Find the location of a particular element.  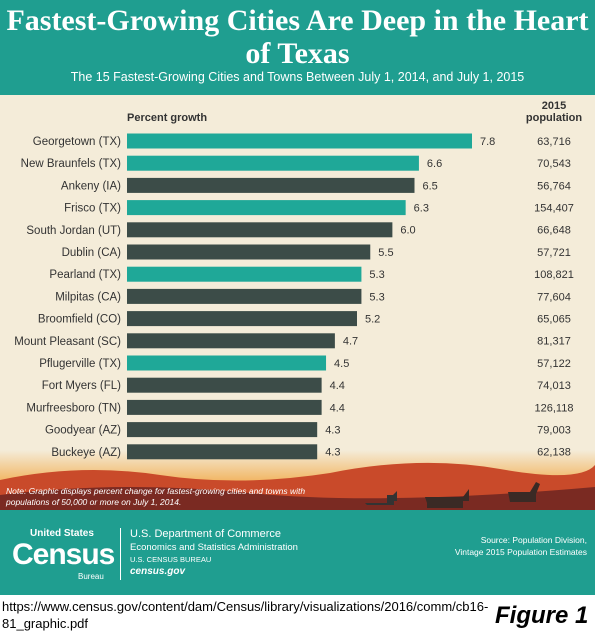

population-label: 63,716 is located at coordinates (554, 142).